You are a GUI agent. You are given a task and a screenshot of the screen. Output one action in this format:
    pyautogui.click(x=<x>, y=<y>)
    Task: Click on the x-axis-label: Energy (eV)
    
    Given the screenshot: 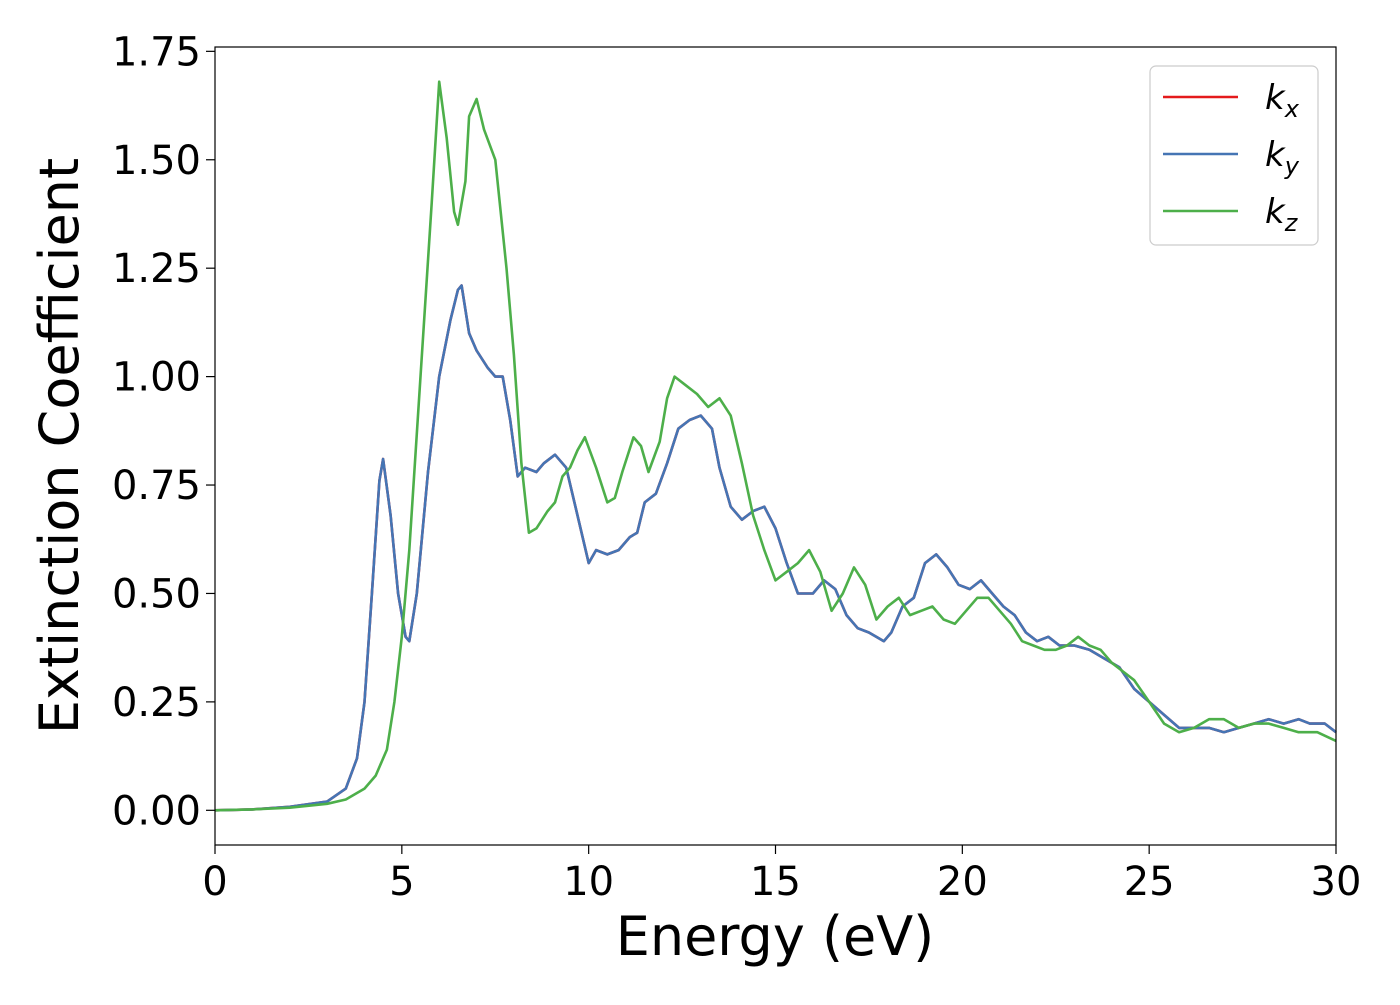 What is the action you would take?
    pyautogui.click(x=775, y=936)
    